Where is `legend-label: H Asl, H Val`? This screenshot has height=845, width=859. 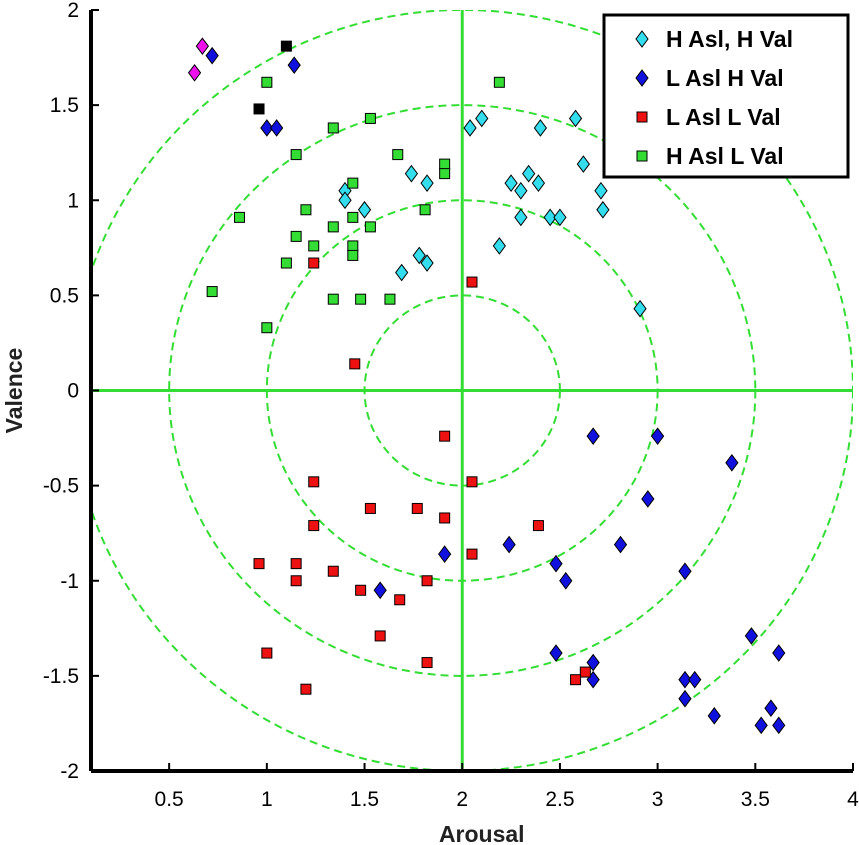 legend-label: H Asl, H Val is located at coordinates (729, 39).